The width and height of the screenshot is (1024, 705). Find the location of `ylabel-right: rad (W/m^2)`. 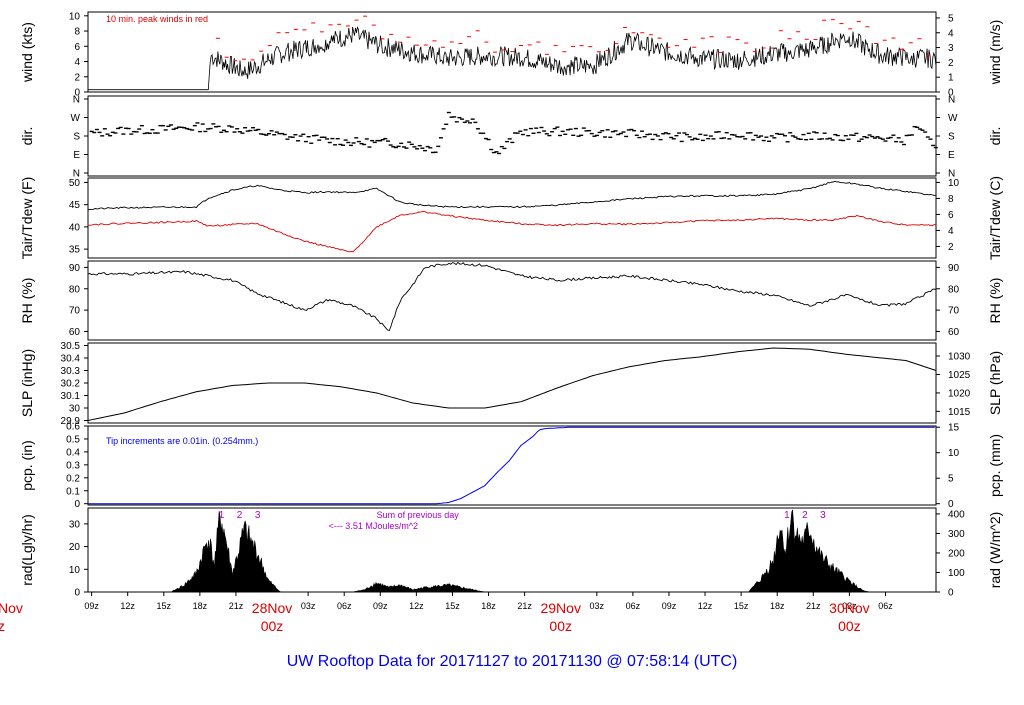

ylabel-right: rad (W/m^2) is located at coordinates (995, 550).